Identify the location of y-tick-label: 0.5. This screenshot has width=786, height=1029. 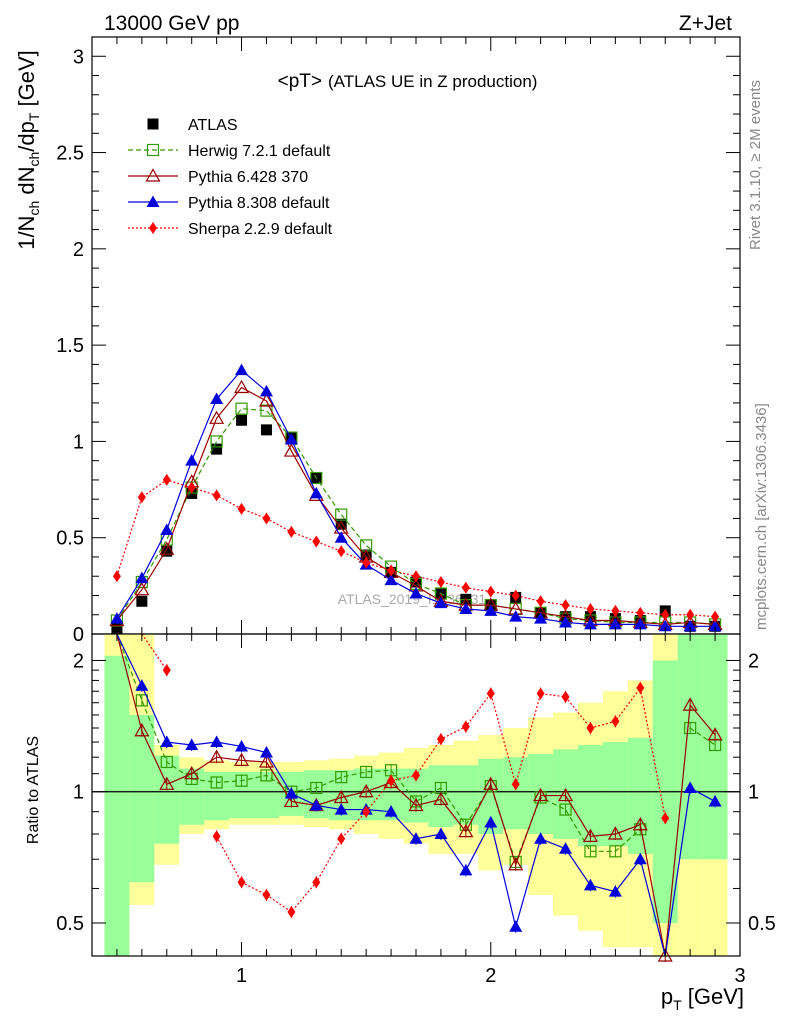
(70, 539).